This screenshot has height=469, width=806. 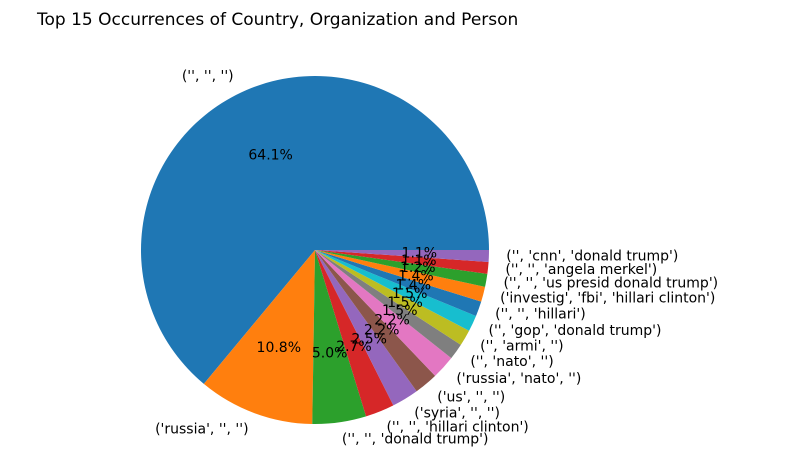 I want to click on slice-category-label: ('', 'cnn', 'donald trump'), so click(x=592, y=257).